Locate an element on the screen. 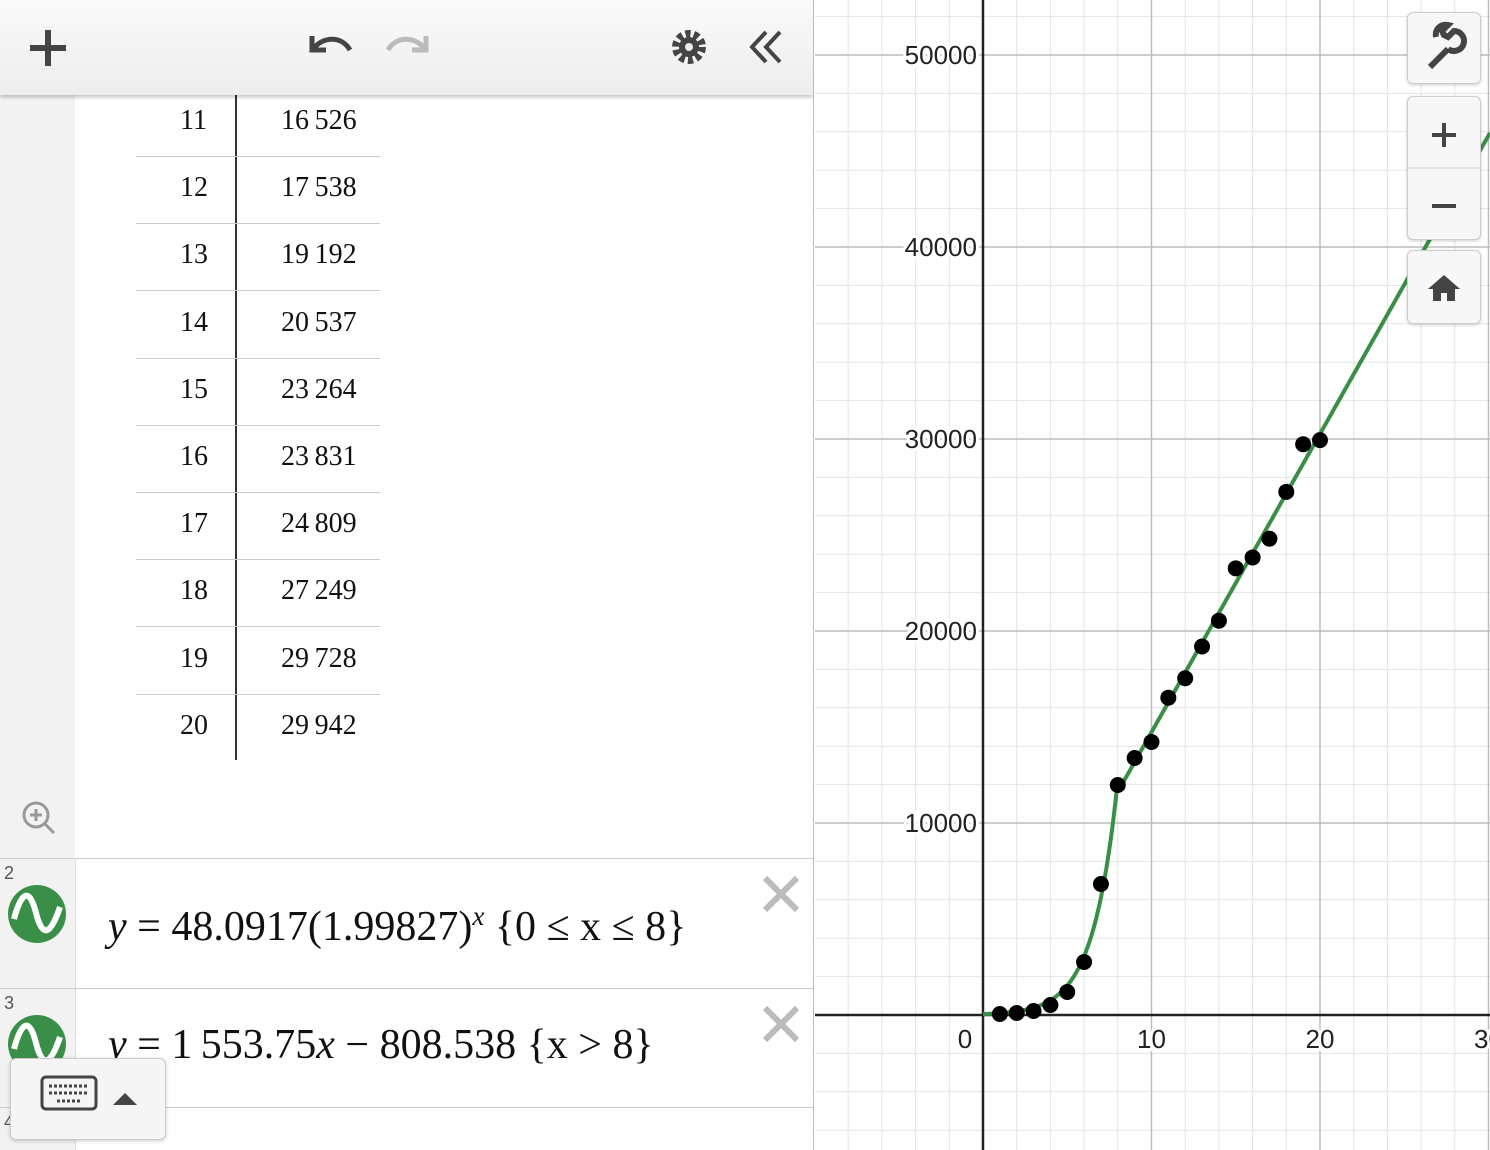 The image size is (1490, 1150). table-cell: 15 is located at coordinates (194, 389).